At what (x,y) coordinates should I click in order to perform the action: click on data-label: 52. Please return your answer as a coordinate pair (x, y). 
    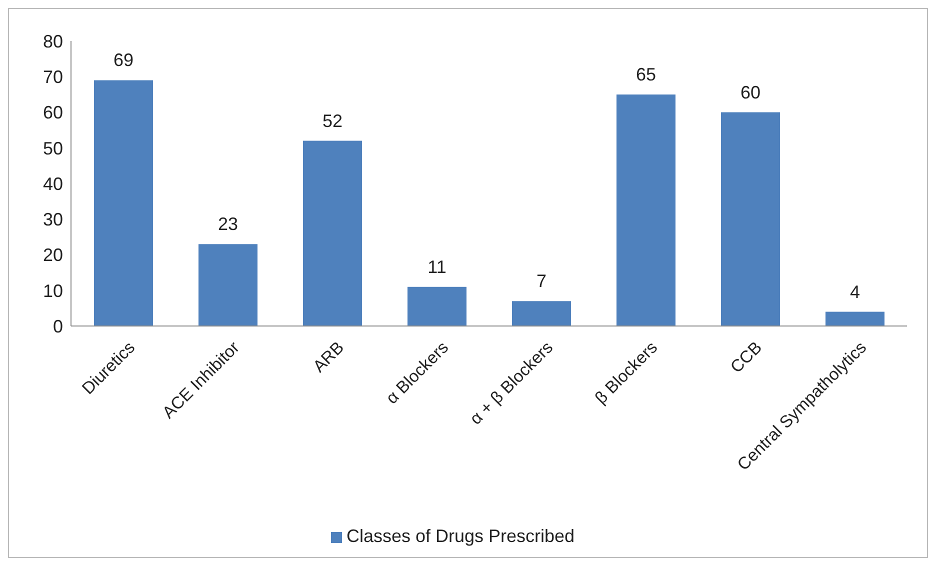
    Looking at the image, I should click on (332, 120).